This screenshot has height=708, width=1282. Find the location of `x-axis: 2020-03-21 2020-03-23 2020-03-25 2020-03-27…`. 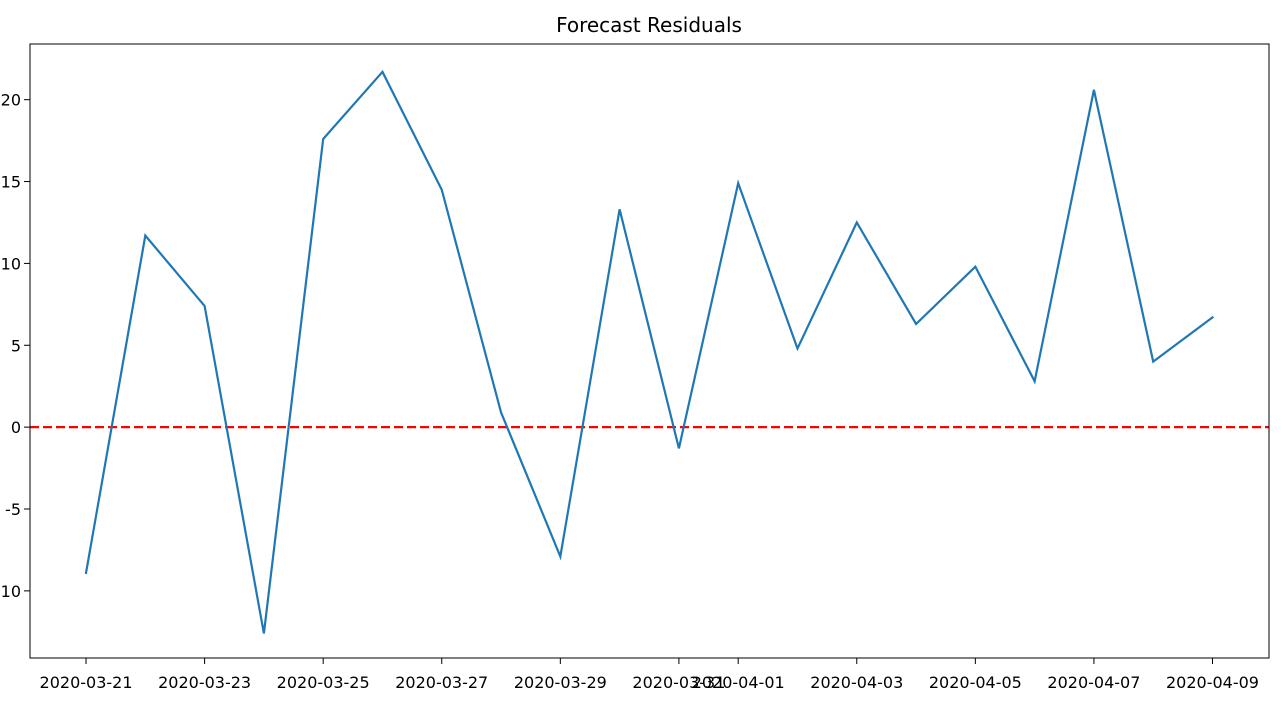

x-axis: 2020-03-21 2020-03-23 2020-03-25 2020-03-27… is located at coordinates (649, 675).